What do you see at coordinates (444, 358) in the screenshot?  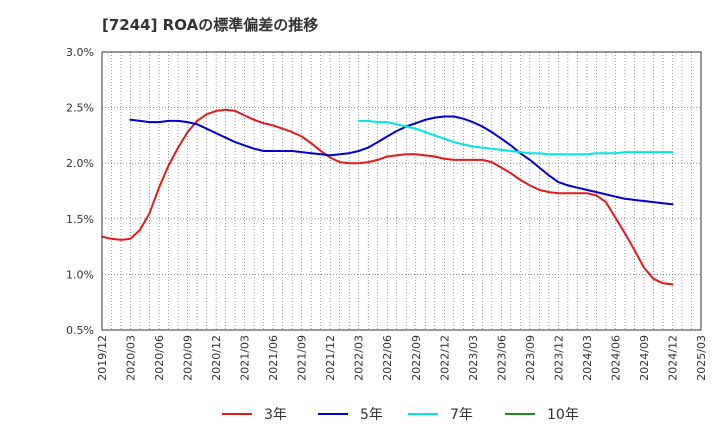 I see `x-tick-label: 2022/12` at bounding box center [444, 358].